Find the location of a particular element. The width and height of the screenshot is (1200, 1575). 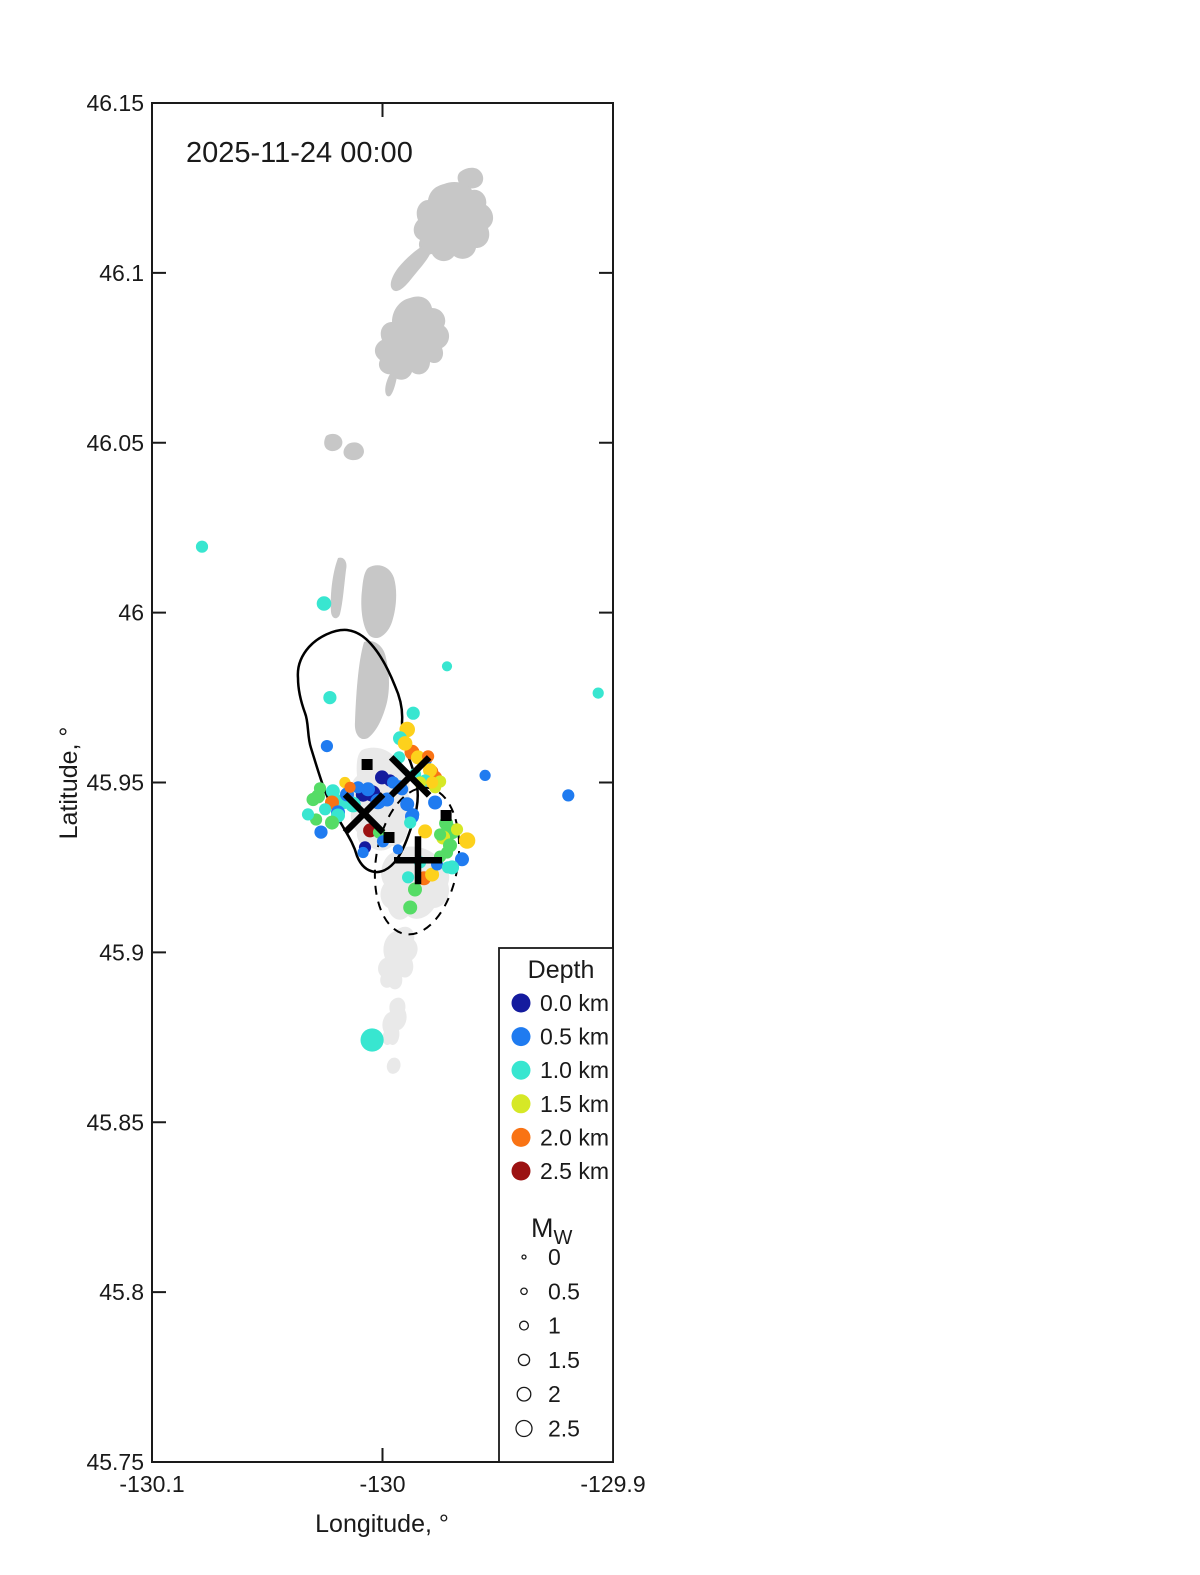

lava-flow-inside-caldera is located at coordinates (371, 690).